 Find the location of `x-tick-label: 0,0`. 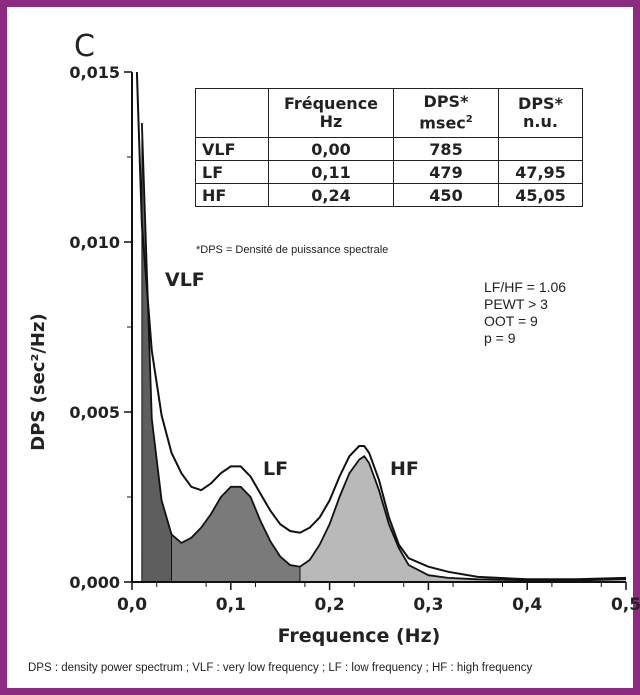

x-tick-label: 0,0 is located at coordinates (132, 605).